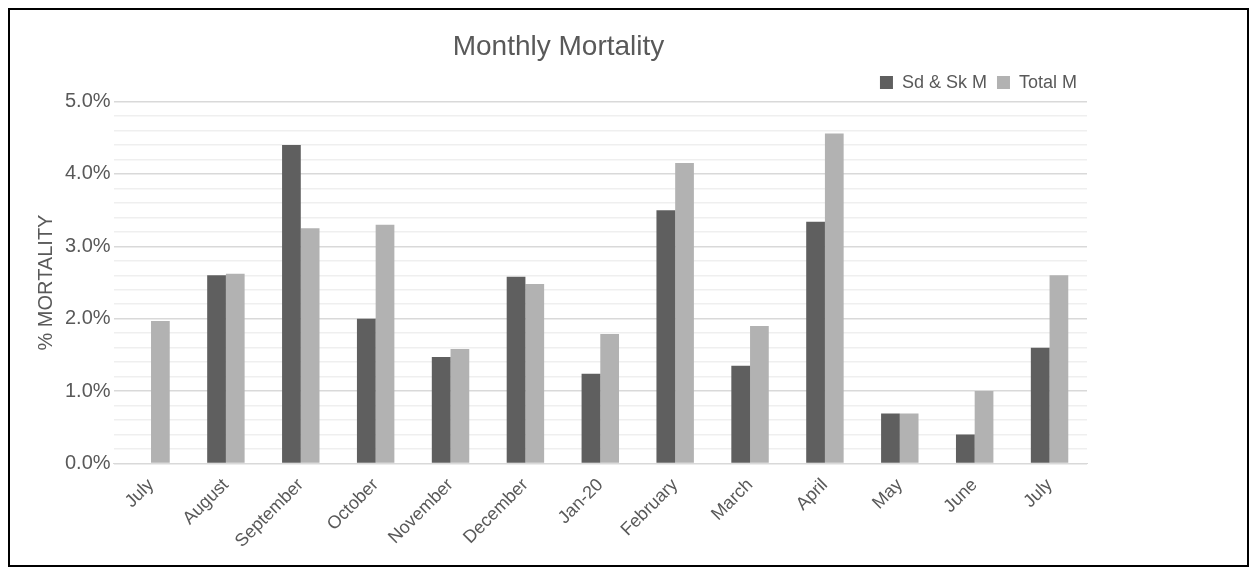  Describe the element at coordinates (558, 45) in the screenshot. I see `chart-title: Monthly Mortality` at that location.